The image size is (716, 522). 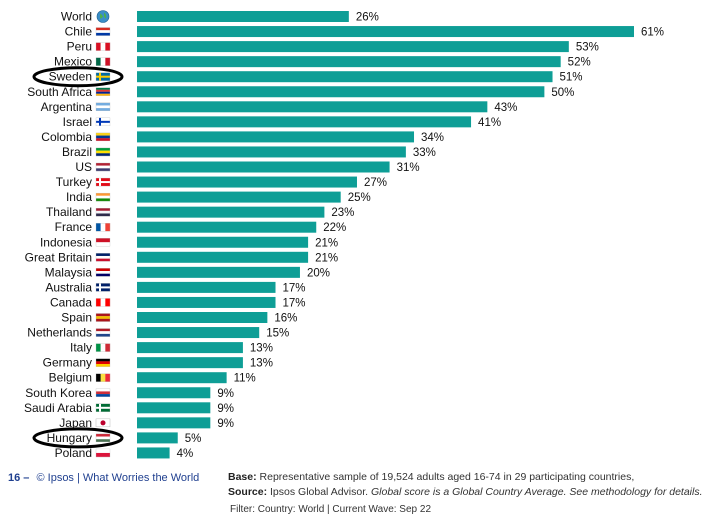 What do you see at coordinates (587, 48) in the screenshot?
I see `value-label: 53%` at bounding box center [587, 48].